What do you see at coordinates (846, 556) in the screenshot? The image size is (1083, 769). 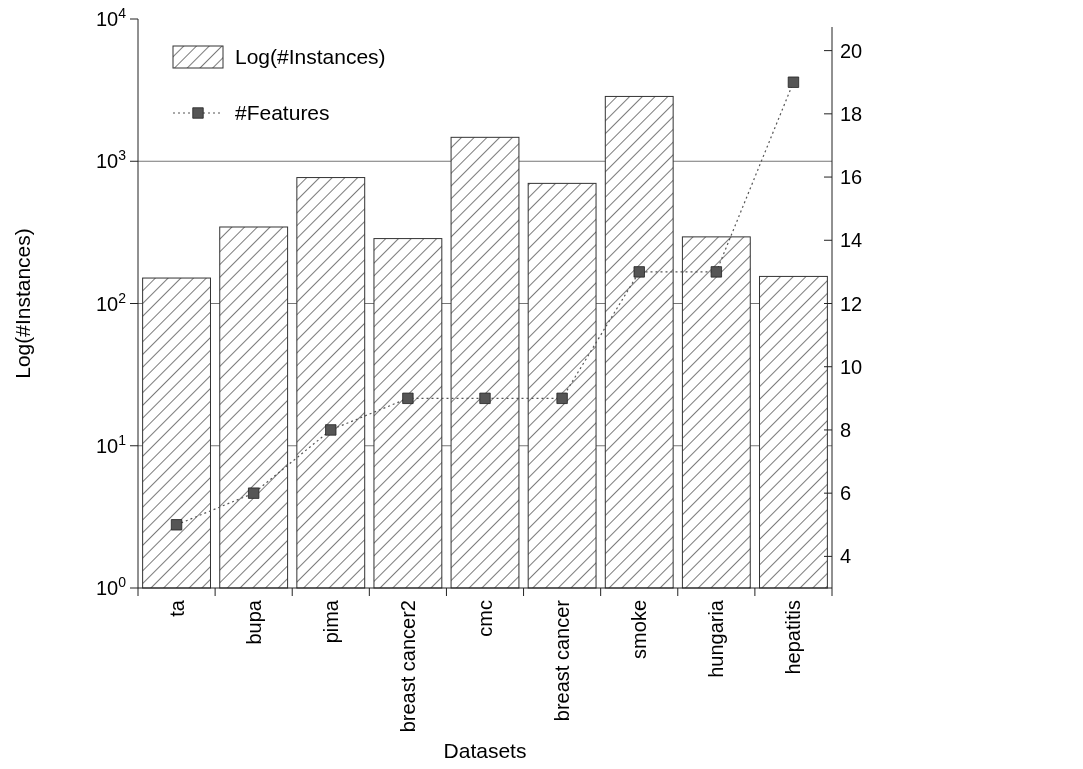 I see `y2-tick-label: 4` at bounding box center [846, 556].